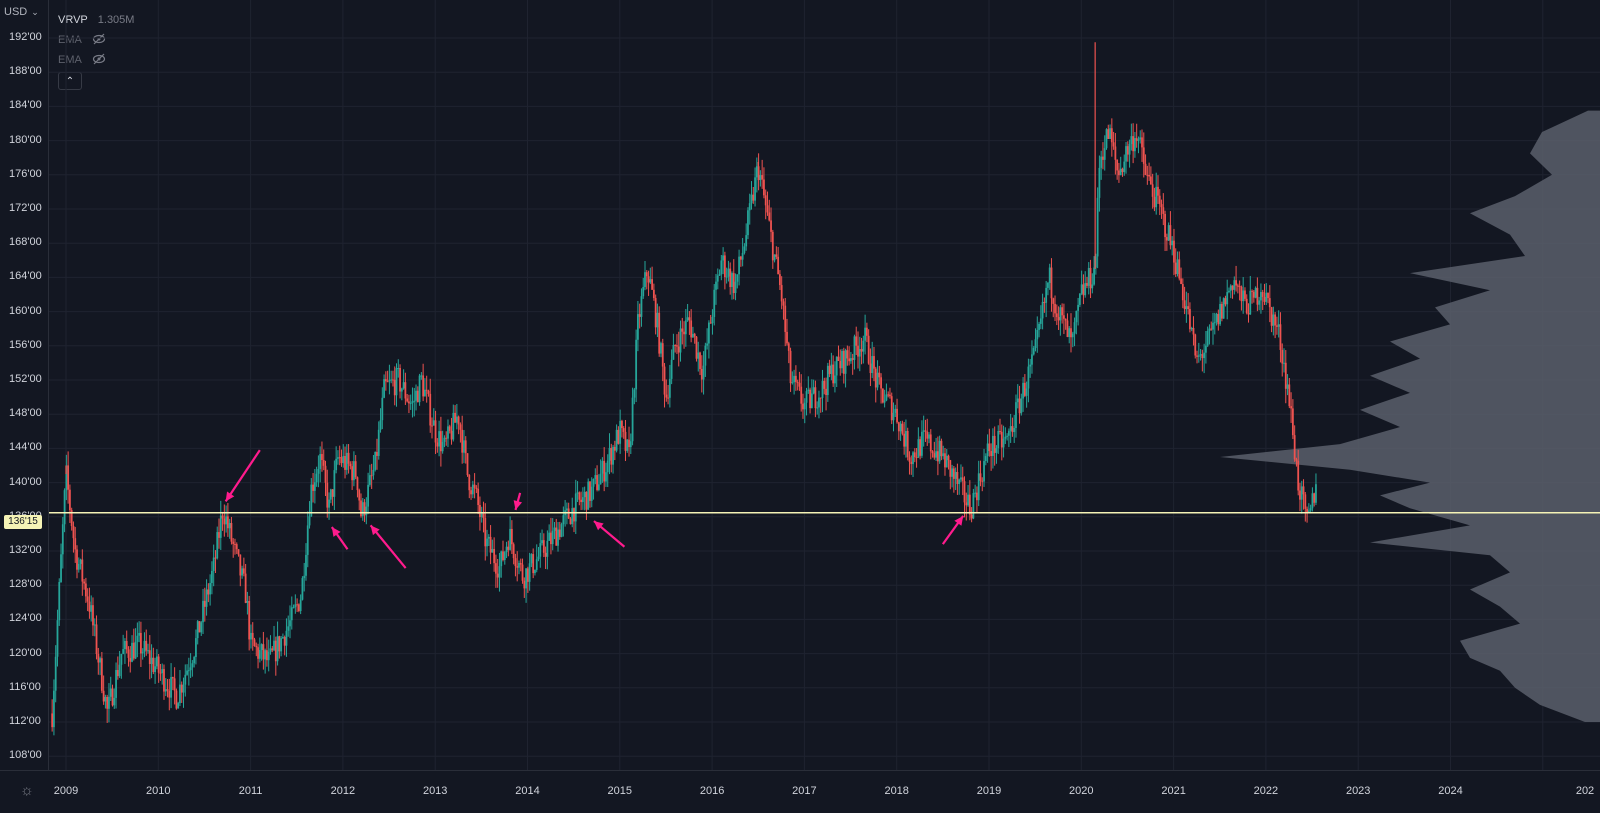  What do you see at coordinates (1585, 791) in the screenshot?
I see `time-tick-label: 202` at bounding box center [1585, 791].